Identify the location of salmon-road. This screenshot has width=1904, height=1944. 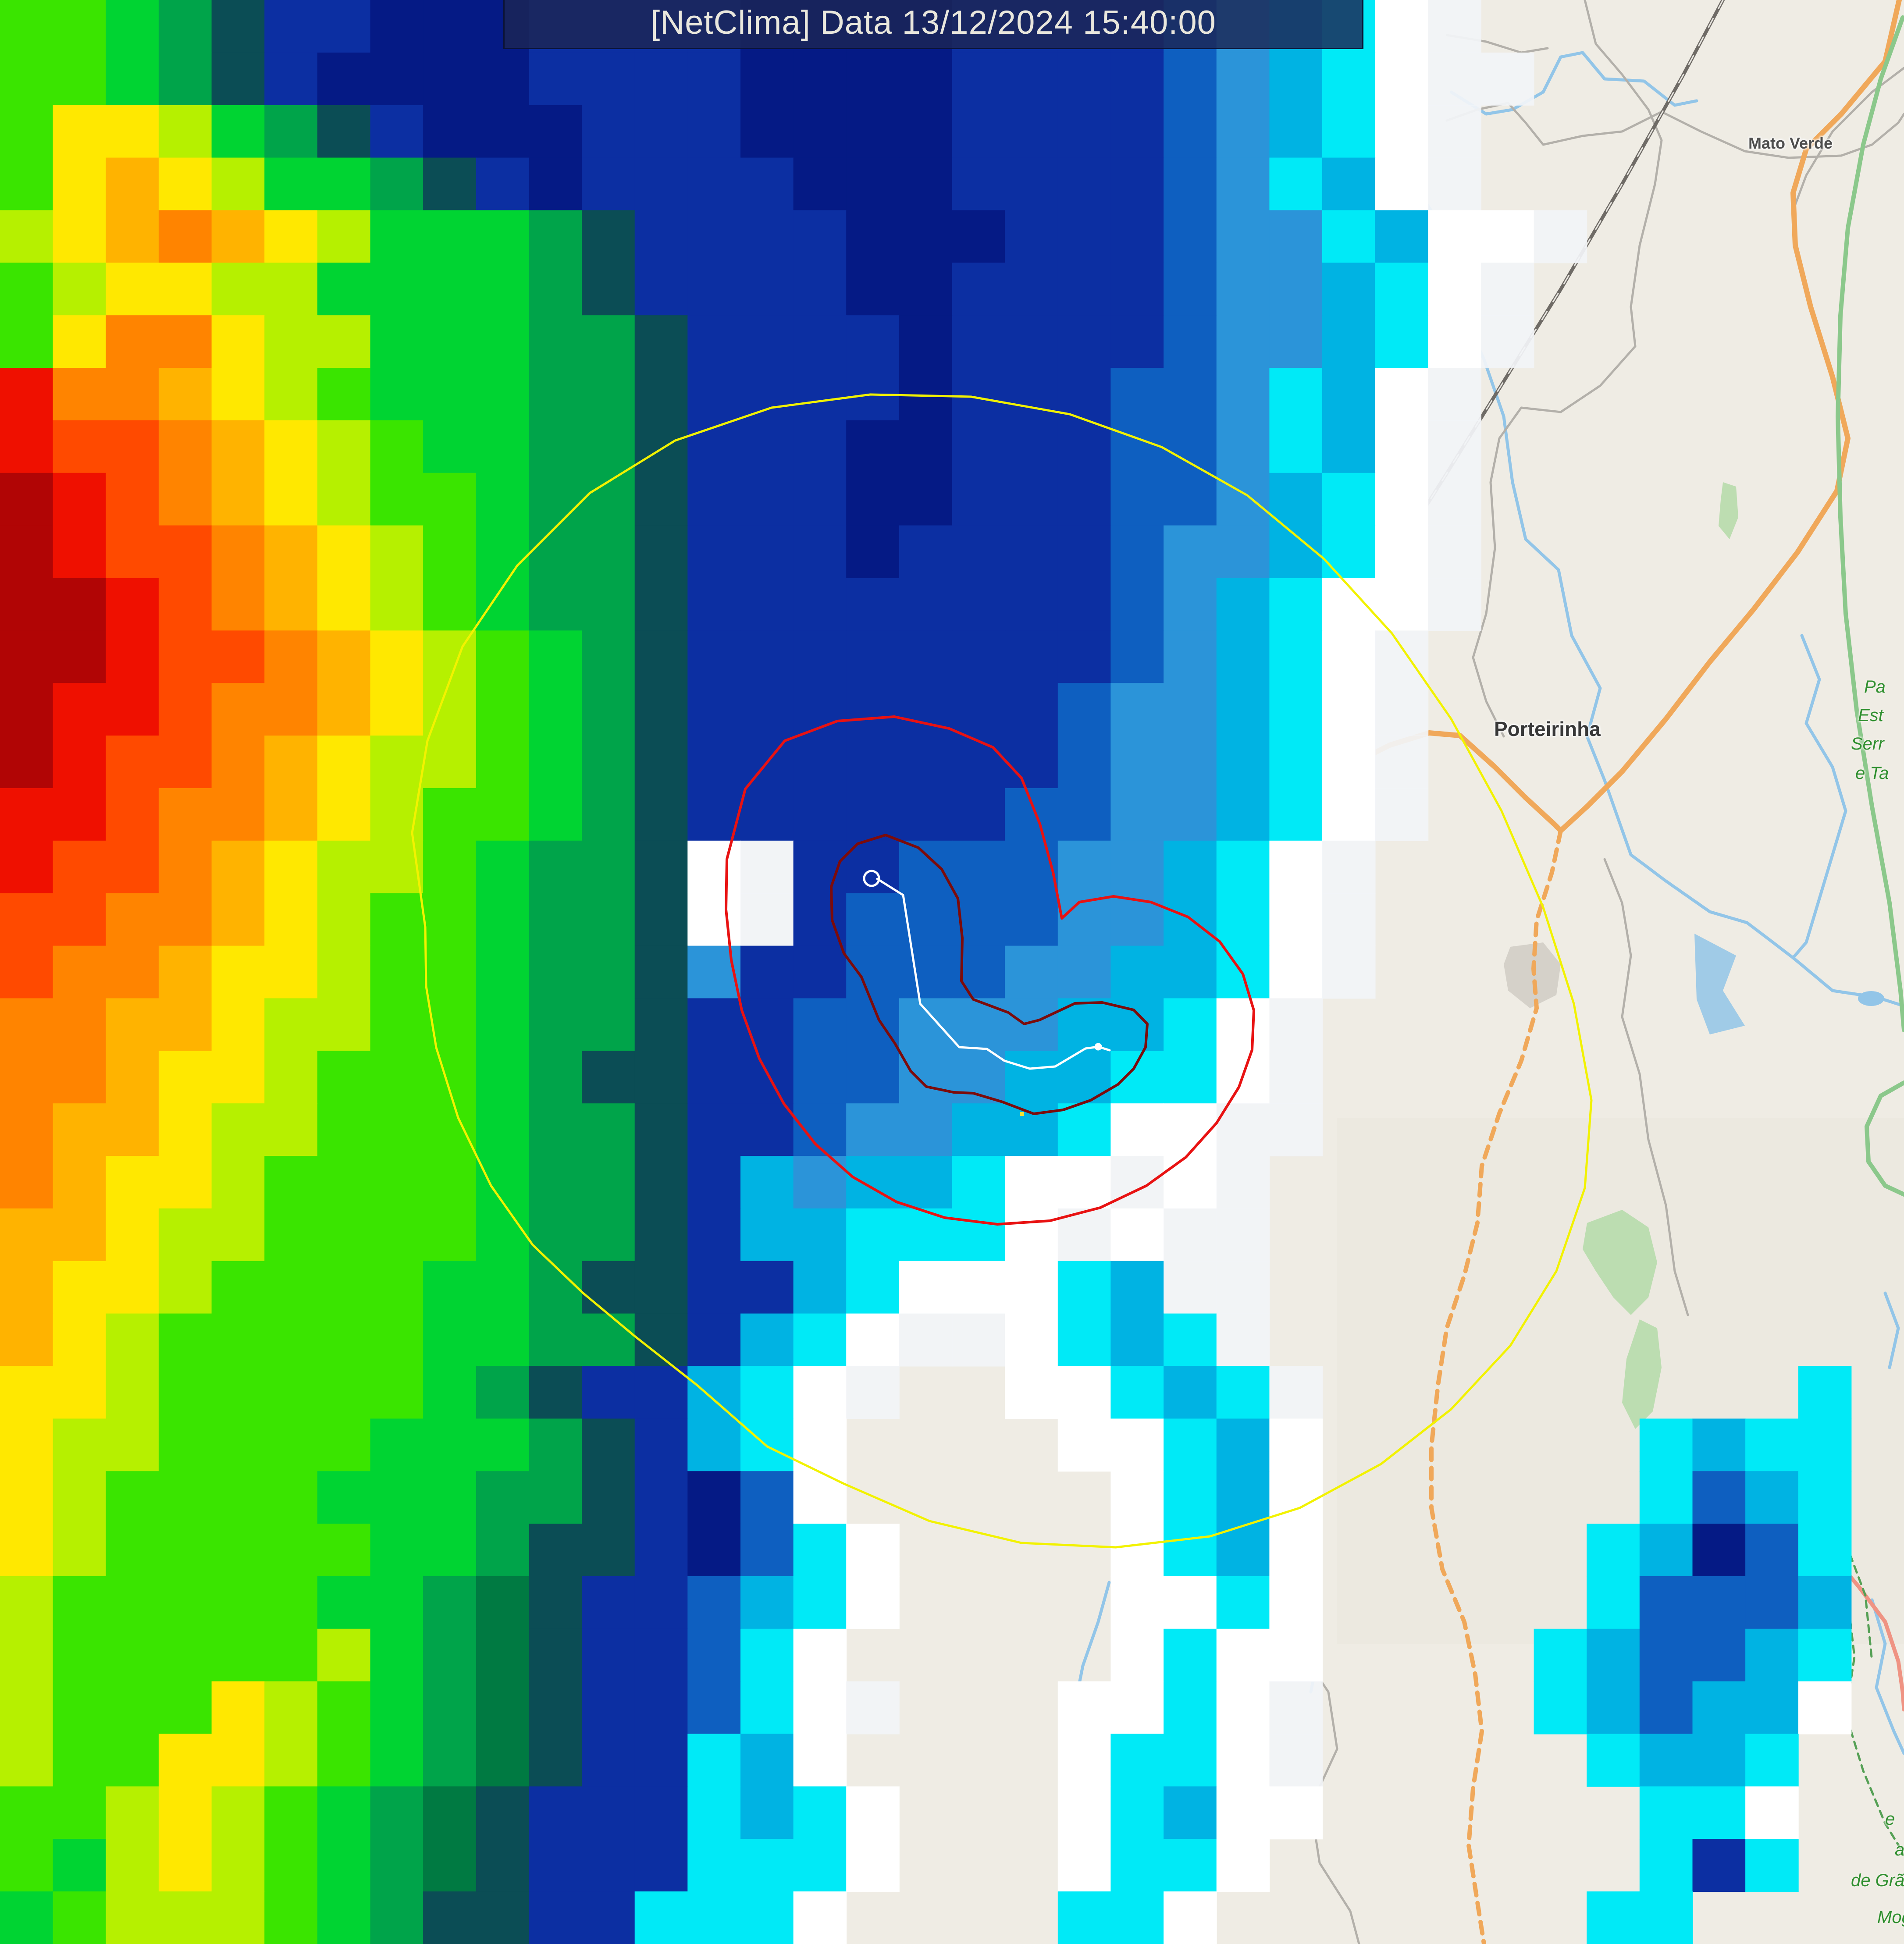
(1868, 1634).